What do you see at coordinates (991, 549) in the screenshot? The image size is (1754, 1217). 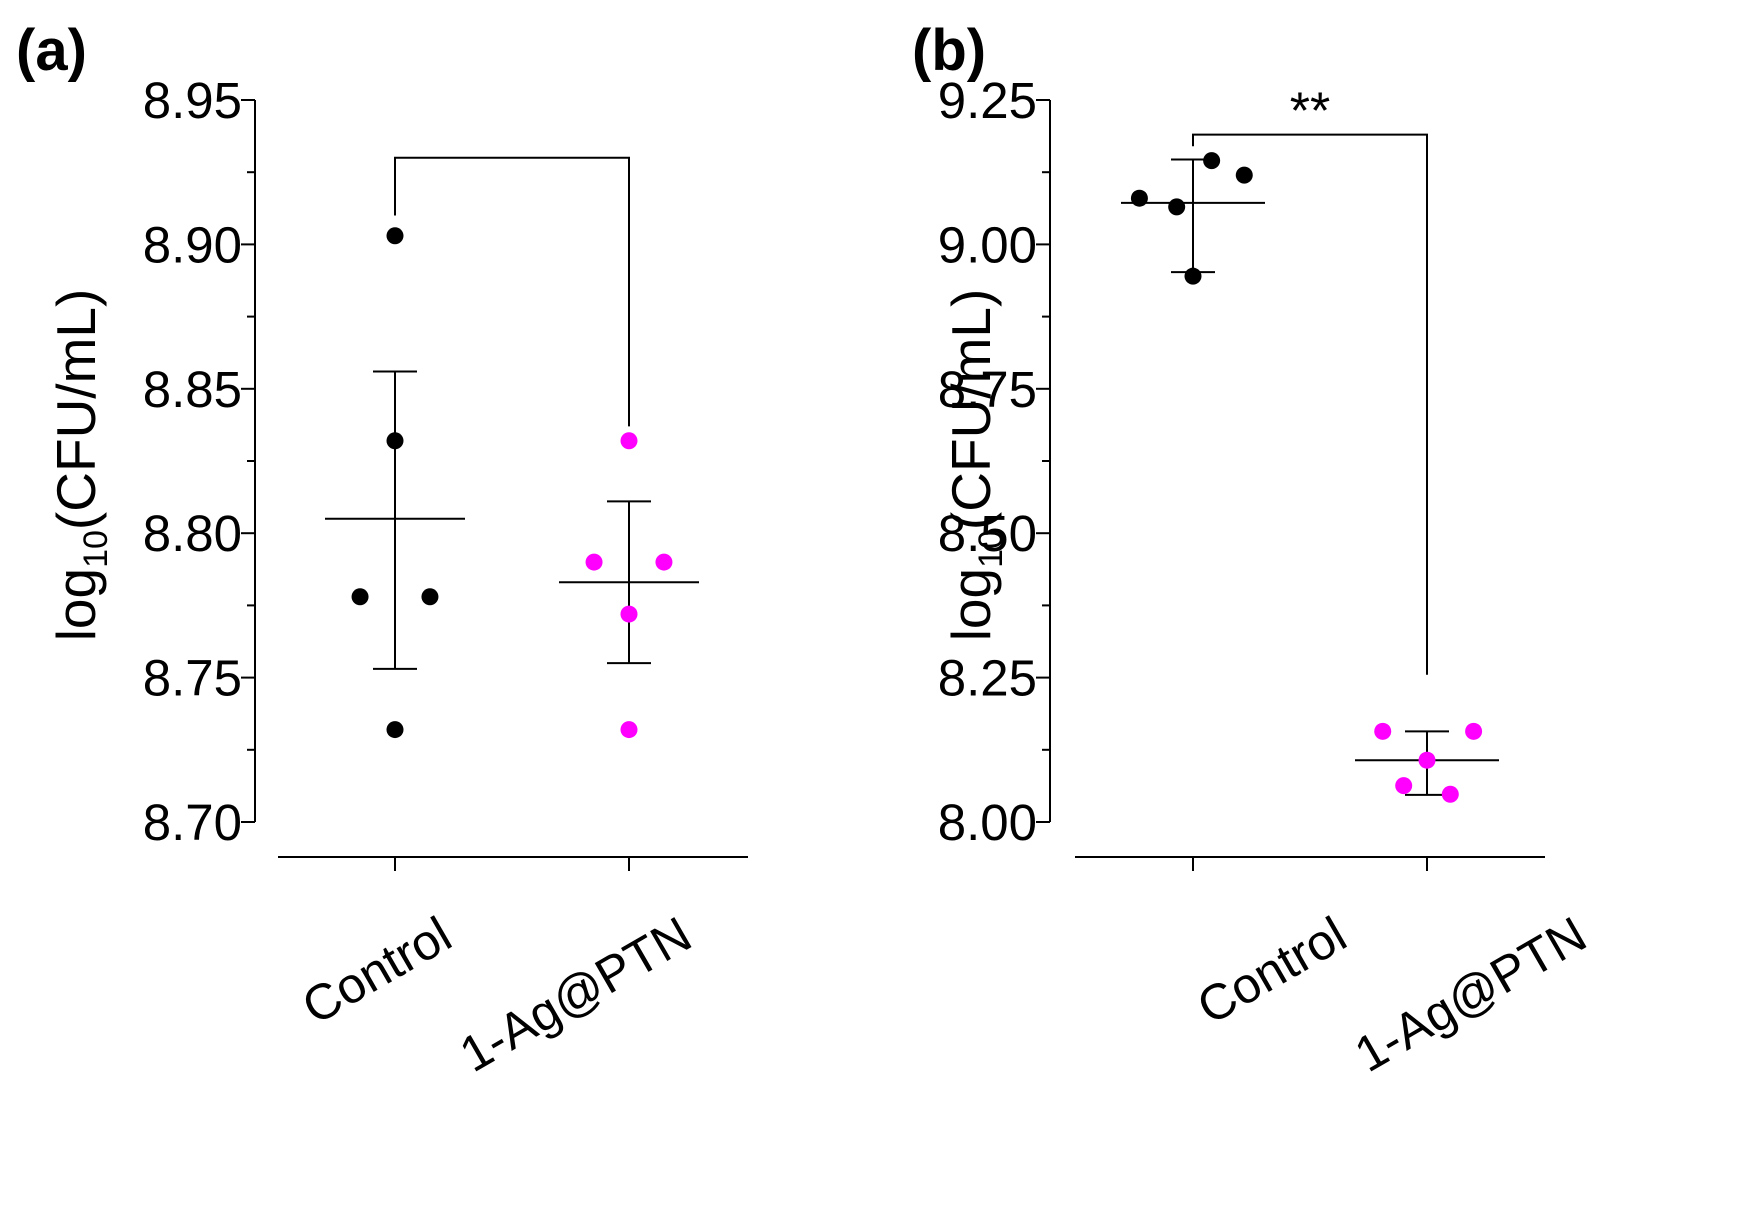 I see `panel-b-ylabel-sub: 10` at bounding box center [991, 549].